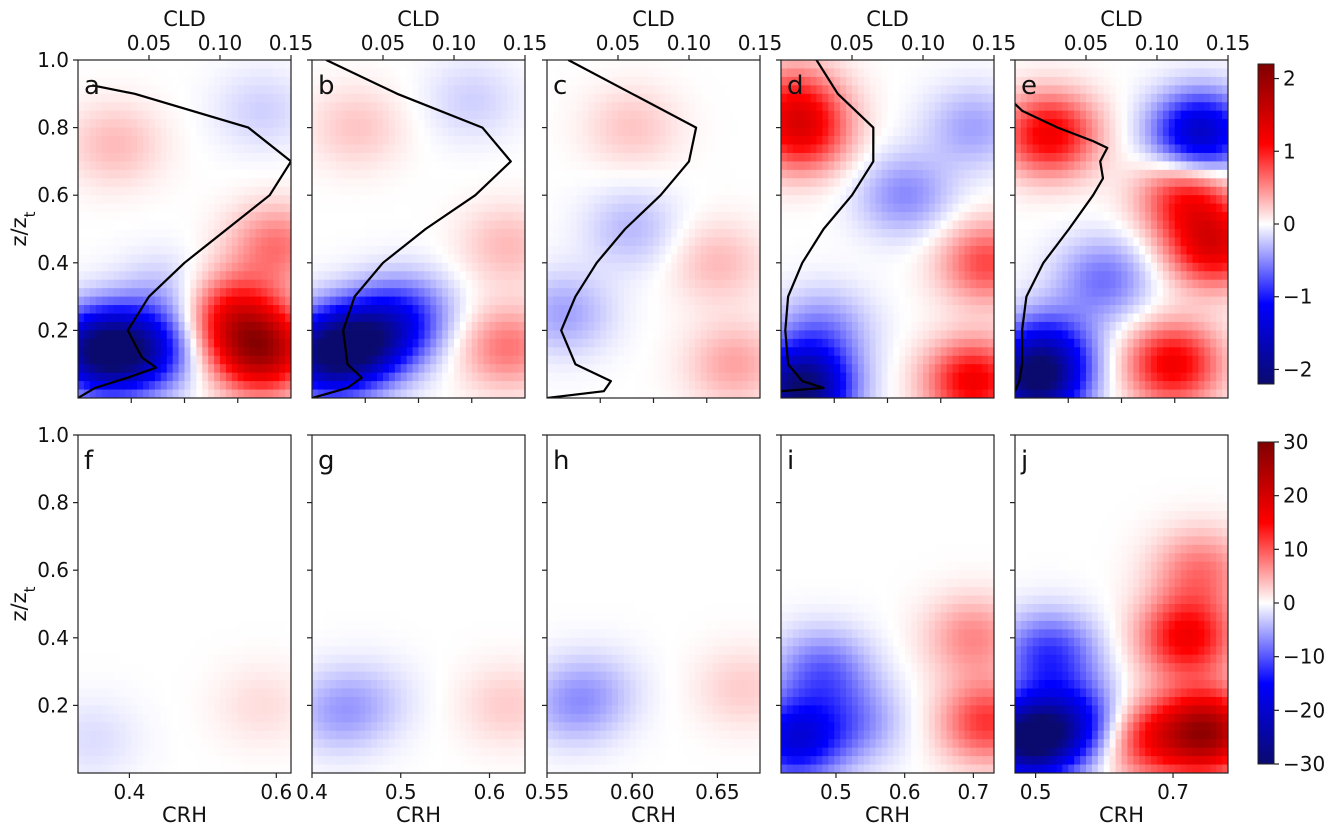 Image resolution: width=1338 pixels, height=828 pixels. I want to click on crh-tick-h-2: 0.65, so click(717, 792).